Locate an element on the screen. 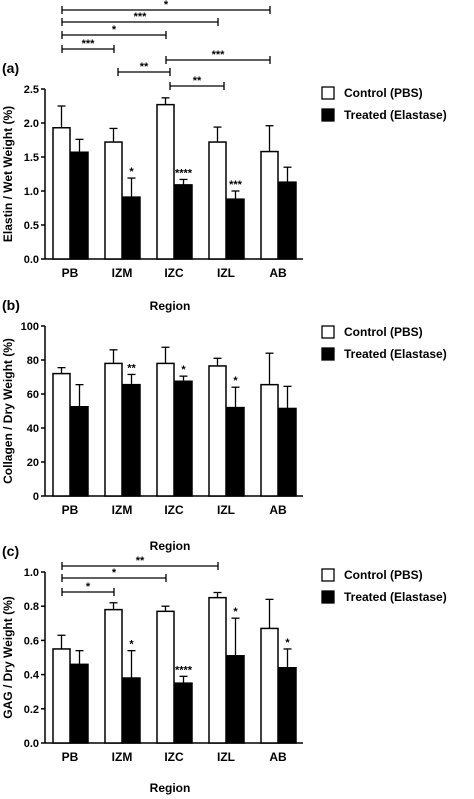 Image resolution: width=474 pixels, height=799 pixels. panel-label: (c) is located at coordinates (10, 551).